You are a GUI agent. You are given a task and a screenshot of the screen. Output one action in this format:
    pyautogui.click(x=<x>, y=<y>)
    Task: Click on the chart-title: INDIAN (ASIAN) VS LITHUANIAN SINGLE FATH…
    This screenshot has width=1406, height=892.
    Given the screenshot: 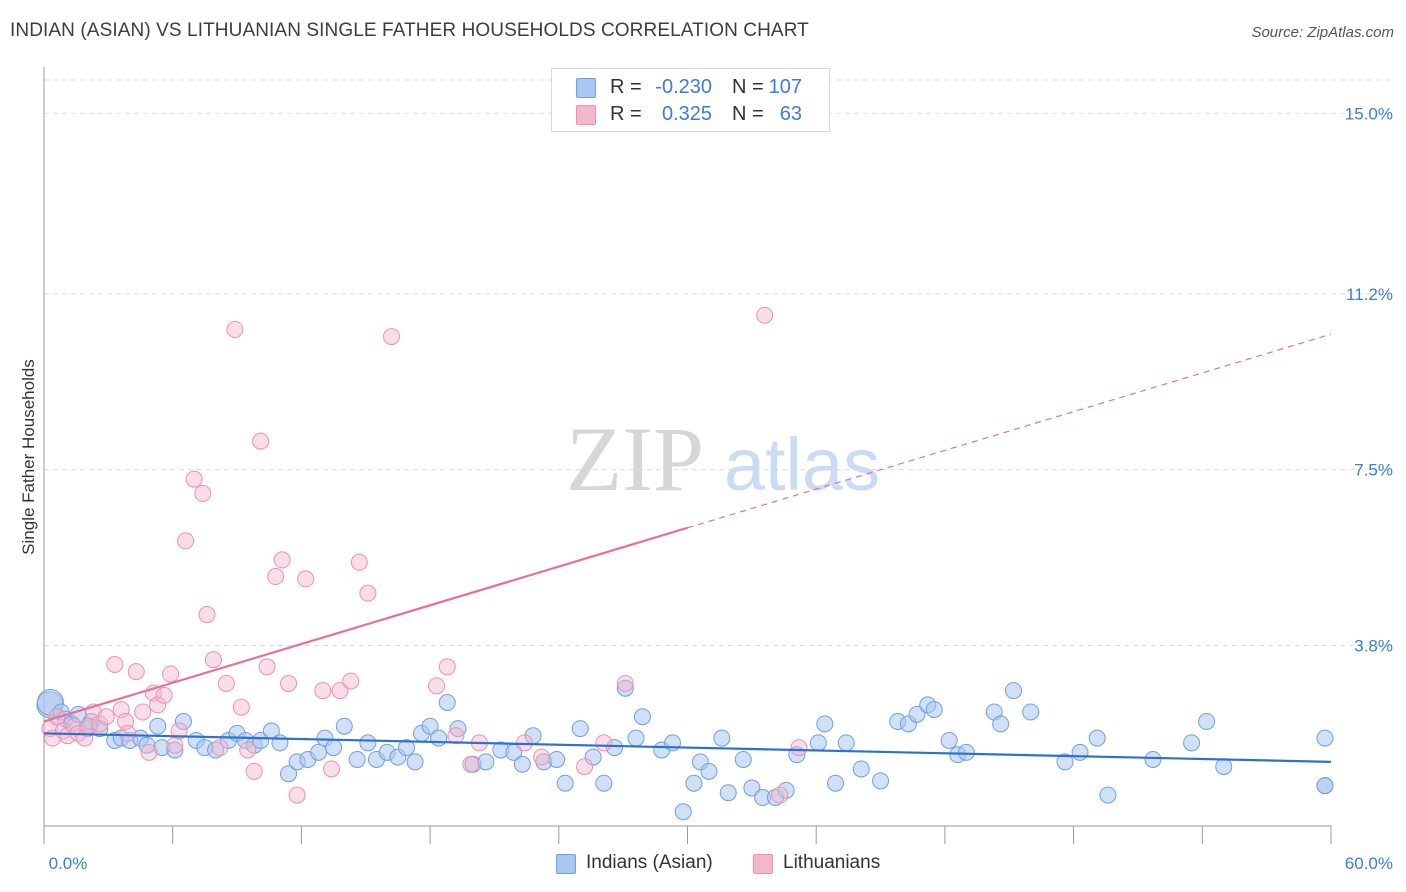 What is the action you would take?
    pyautogui.click(x=409, y=30)
    